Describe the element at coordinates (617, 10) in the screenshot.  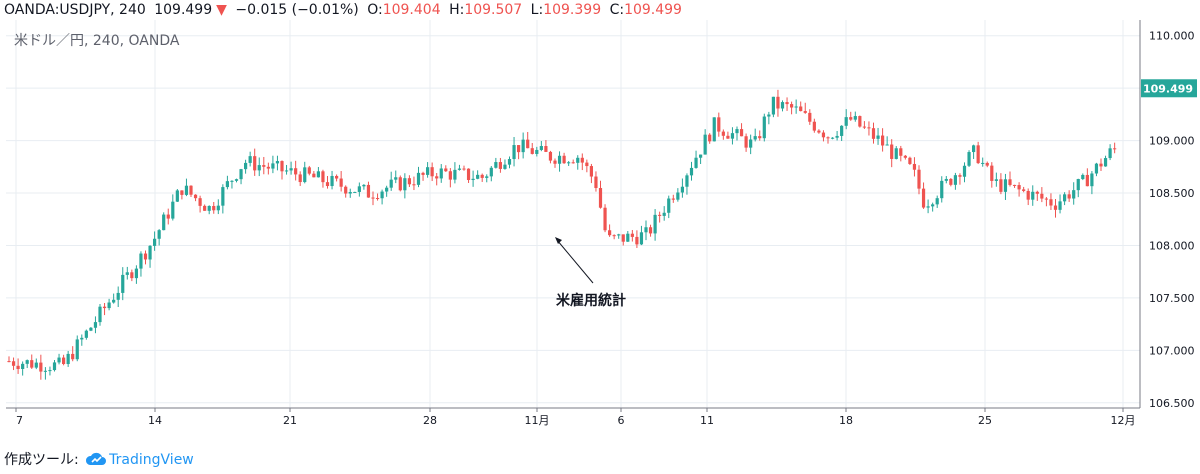
I see `close-label: C:` at that location.